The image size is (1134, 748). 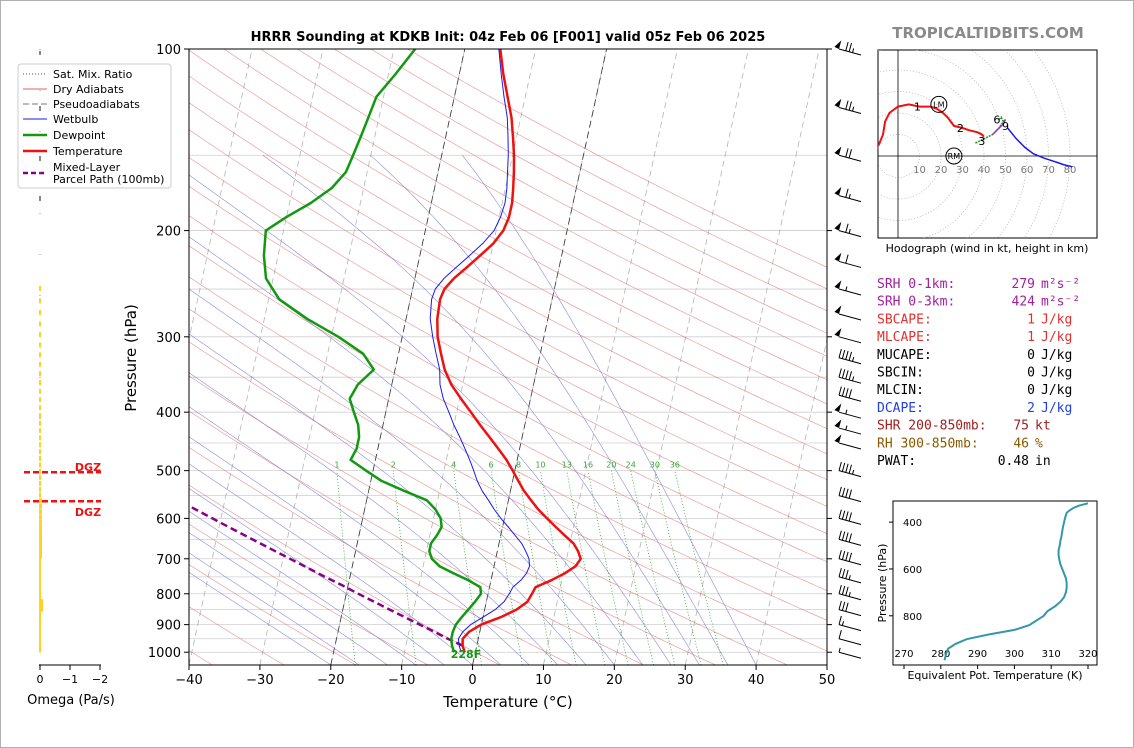 What do you see at coordinates (1021, 426) in the screenshot?
I see `index-value: 75` at bounding box center [1021, 426].